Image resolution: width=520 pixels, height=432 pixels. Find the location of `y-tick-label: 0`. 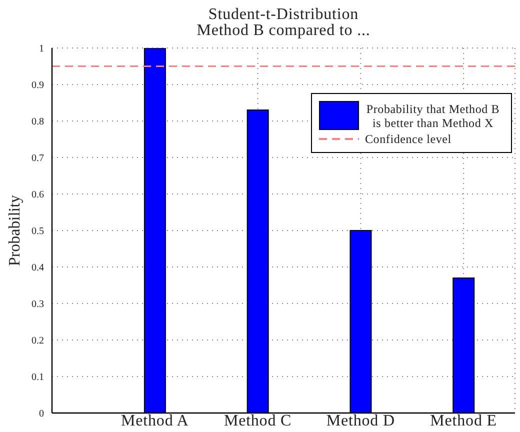

y-tick-label: 0 is located at coordinates (41, 414).